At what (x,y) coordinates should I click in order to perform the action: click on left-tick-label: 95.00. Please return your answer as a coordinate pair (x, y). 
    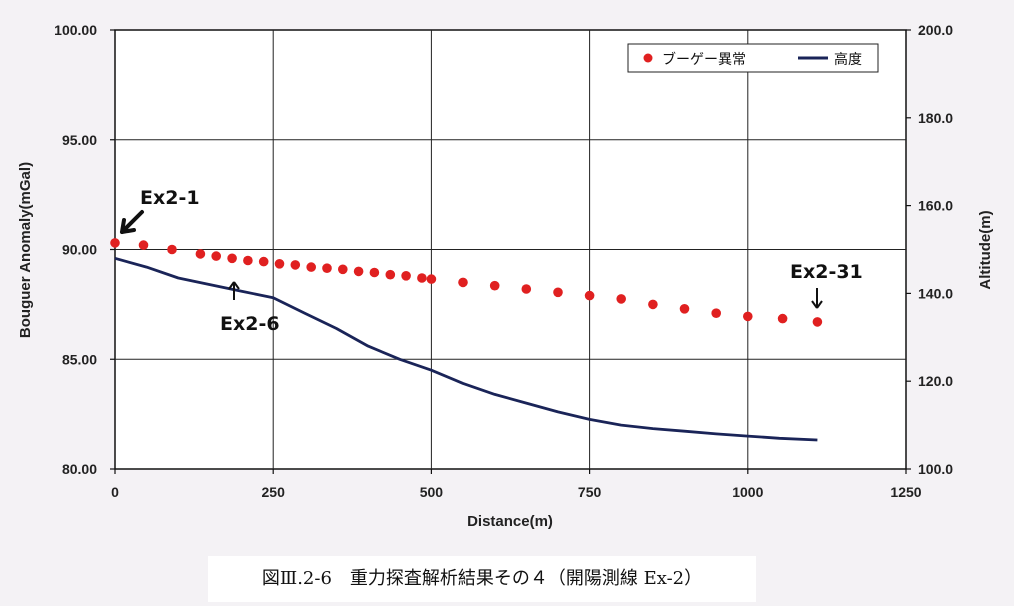
    Looking at the image, I should click on (79, 140).